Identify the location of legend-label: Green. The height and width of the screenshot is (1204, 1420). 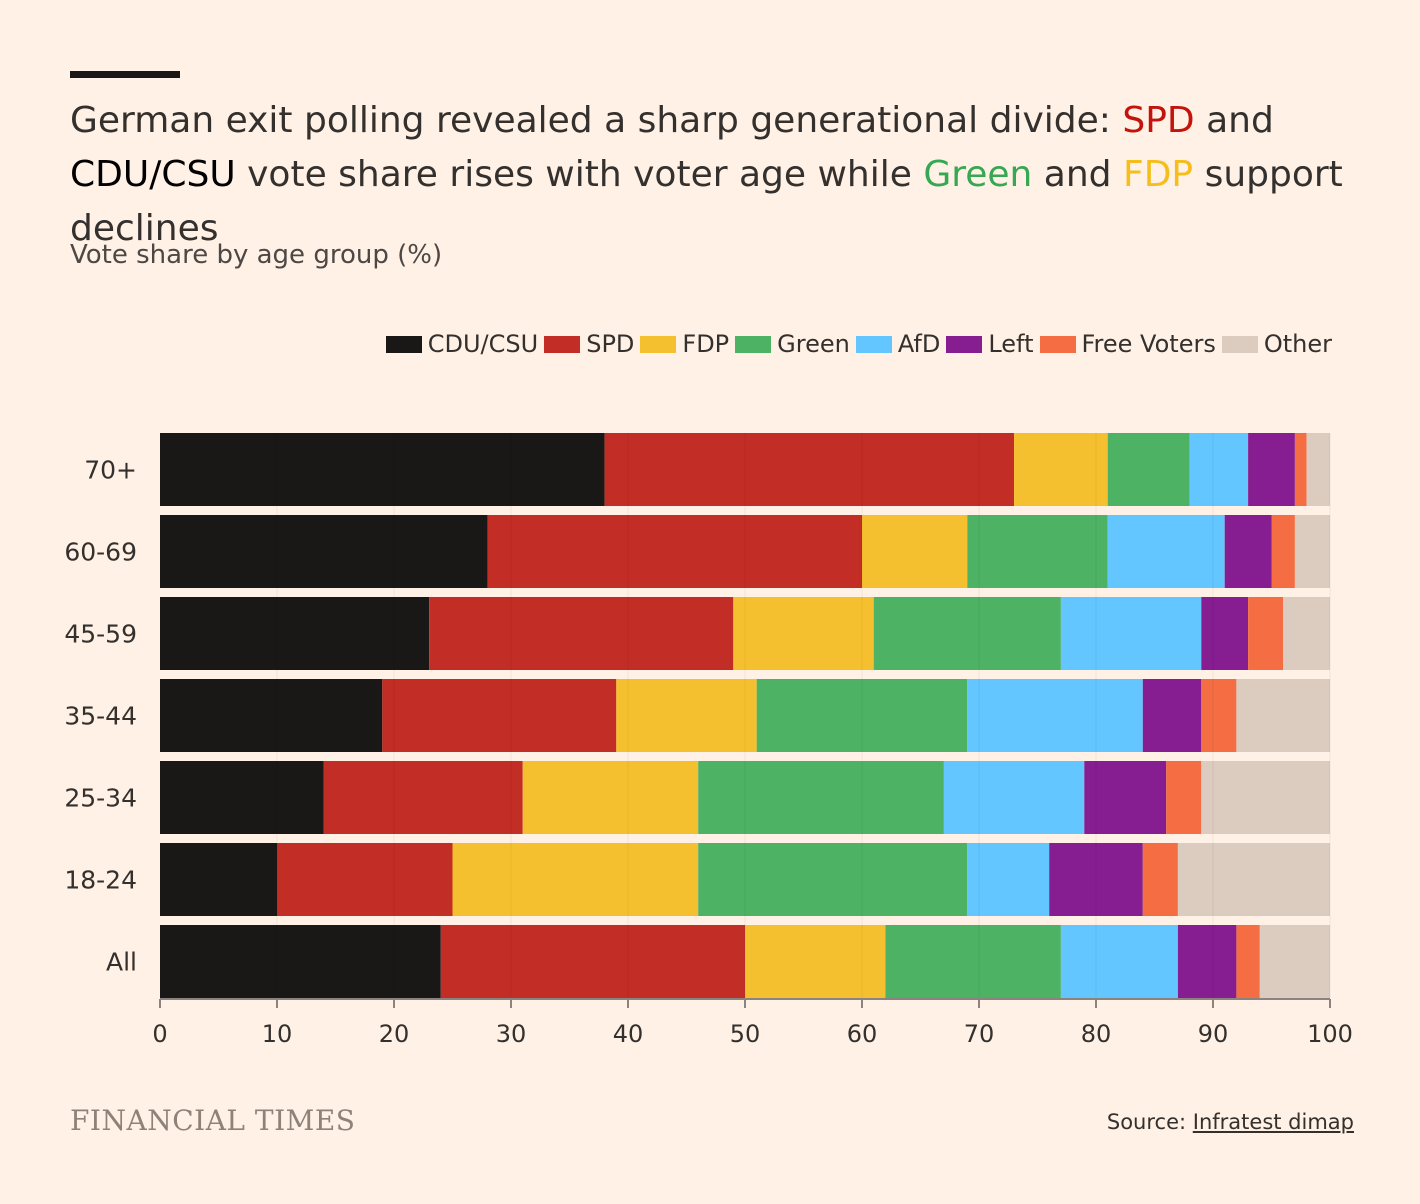
(813, 344).